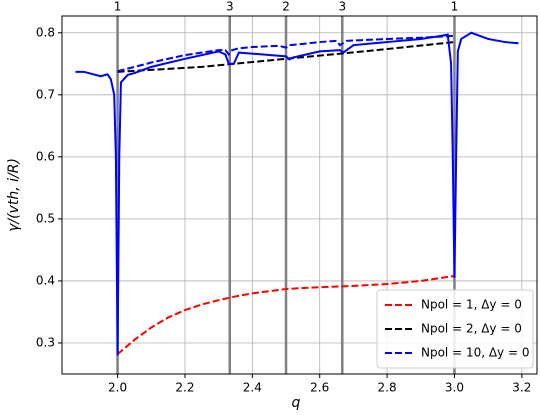 Image resolution: width=540 pixels, height=415 pixels. Describe the element at coordinates (286, 7) in the screenshot. I see `rational-surface-label: 2` at that location.